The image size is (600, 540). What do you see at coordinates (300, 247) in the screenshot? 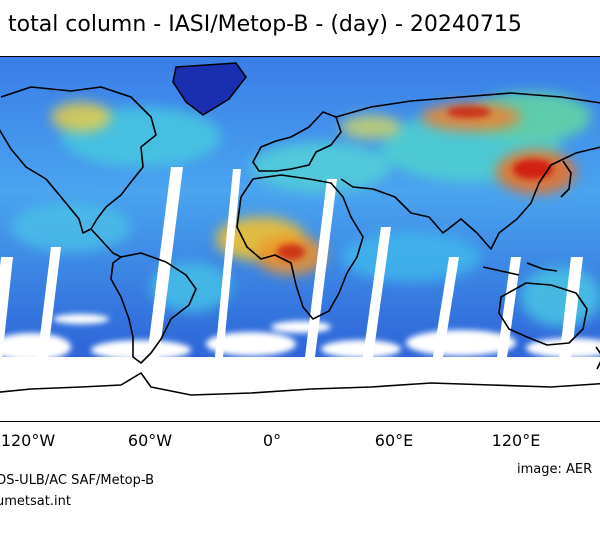
I see `coast-africa` at bounding box center [300, 247].